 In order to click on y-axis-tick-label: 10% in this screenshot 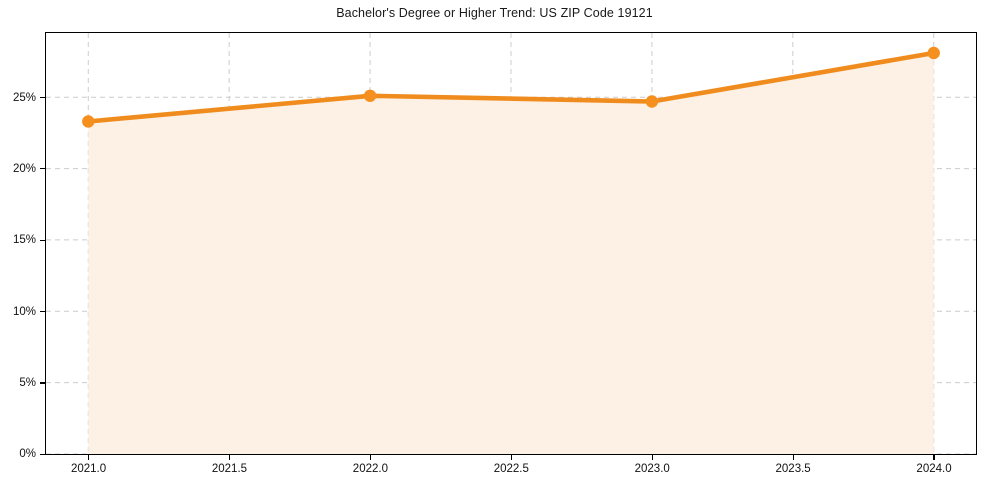, I will do `click(24, 311)`.